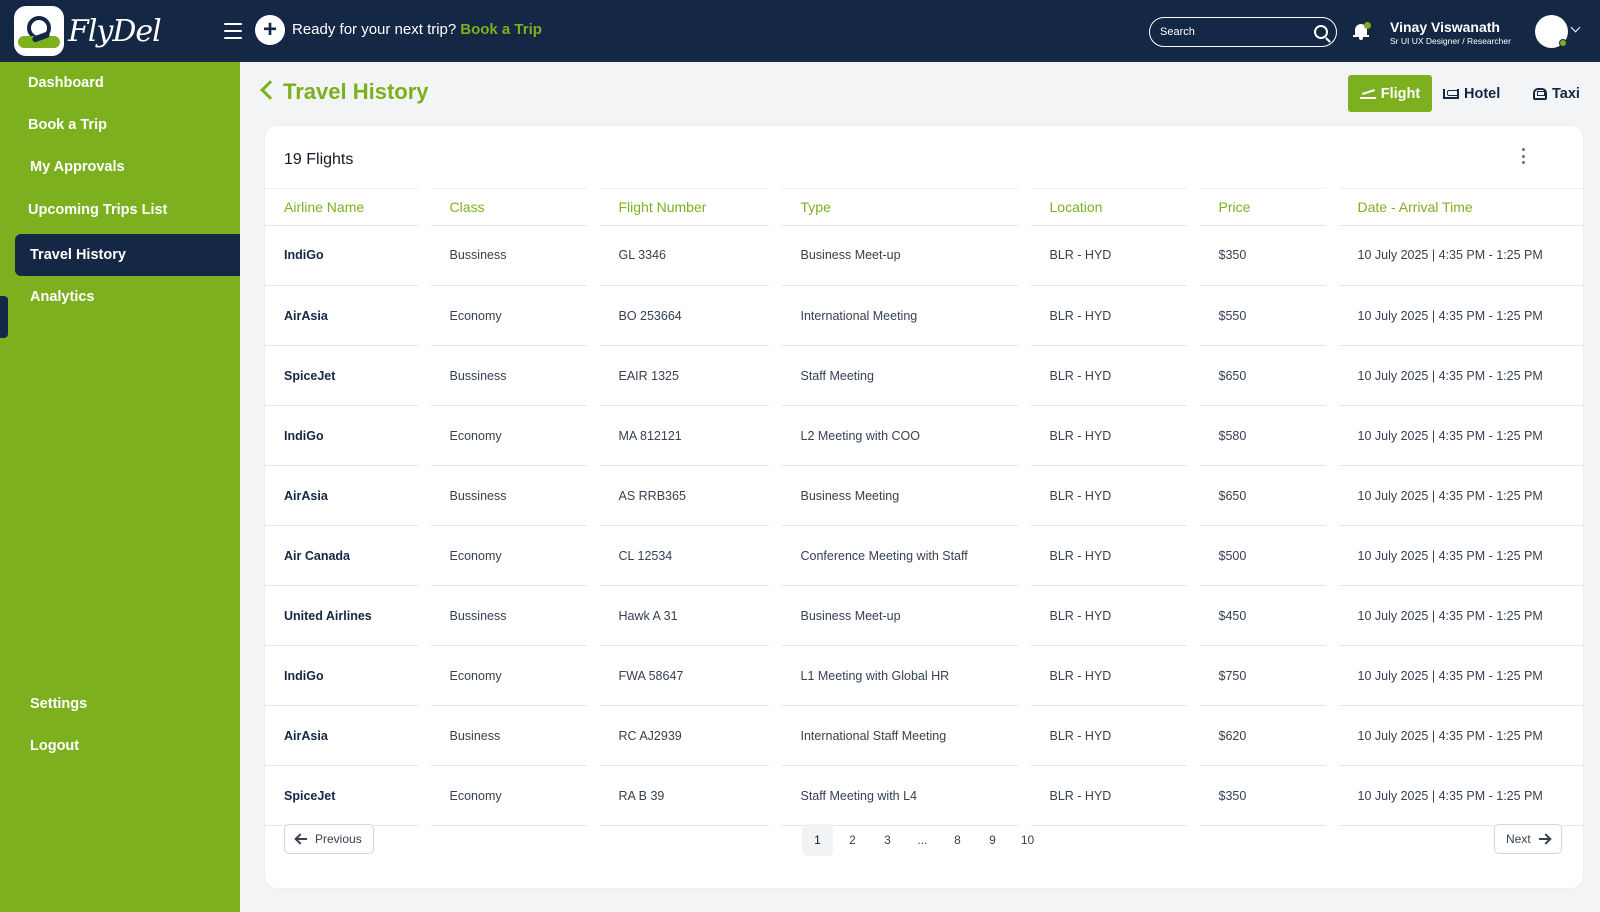 The width and height of the screenshot is (1600, 912). Describe the element at coordinates (270, 90) in the screenshot. I see `back-chevron-icon` at that location.